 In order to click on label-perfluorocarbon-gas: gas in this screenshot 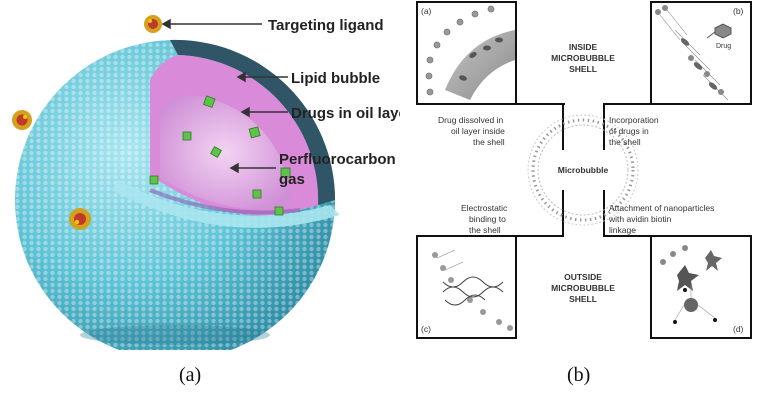, I will do `click(292, 179)`.